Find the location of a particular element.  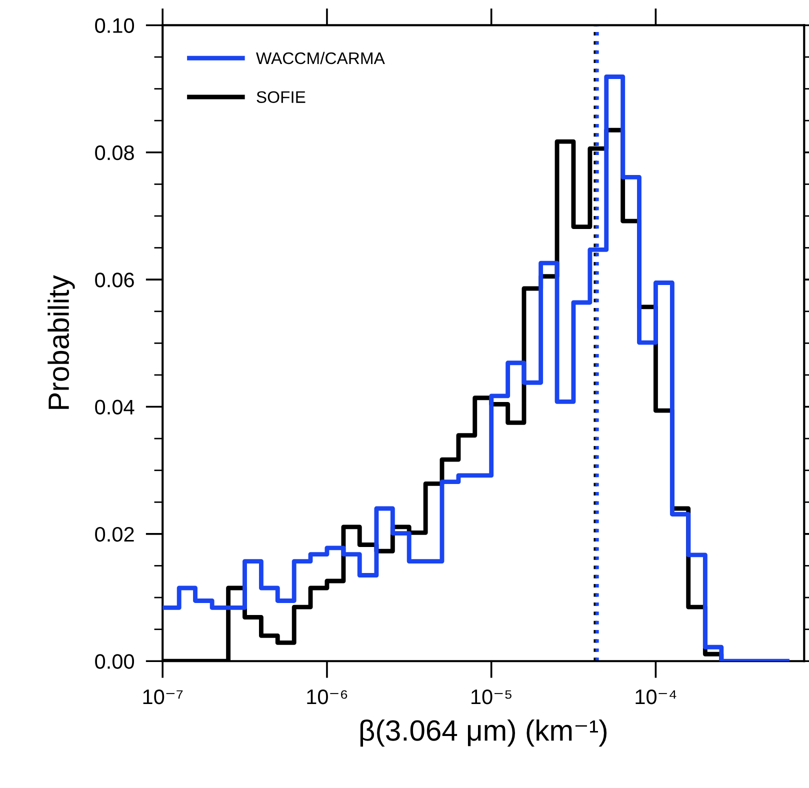

legend-label: WACCM/CARMA is located at coordinates (320, 58).